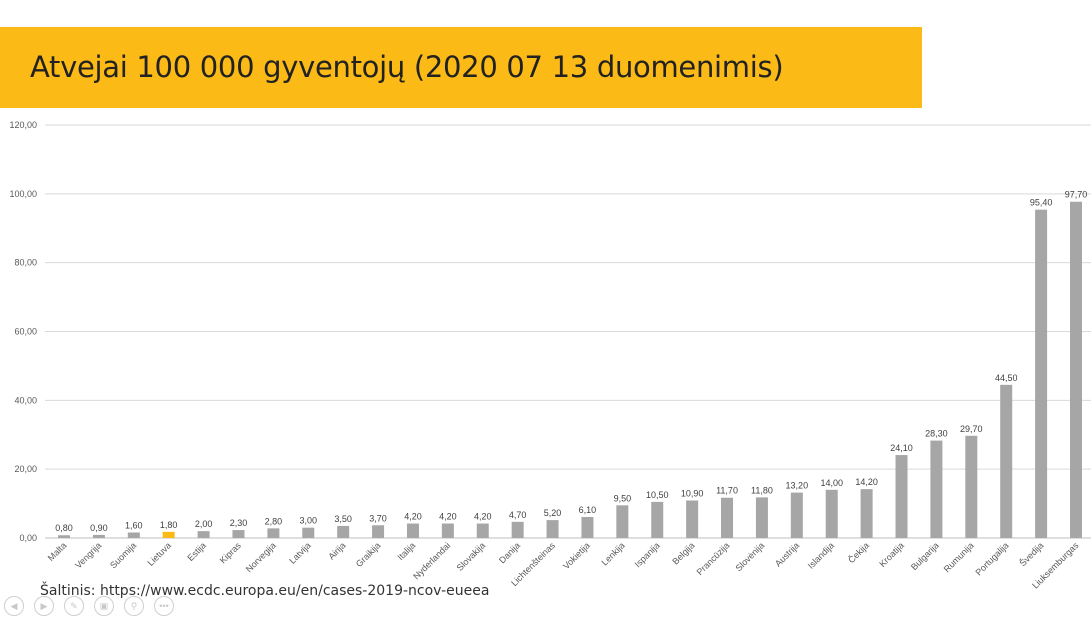 Image resolution: width=1091 pixels, height=622 pixels. What do you see at coordinates (169, 525) in the screenshot?
I see `data-label: 1,80` at bounding box center [169, 525].